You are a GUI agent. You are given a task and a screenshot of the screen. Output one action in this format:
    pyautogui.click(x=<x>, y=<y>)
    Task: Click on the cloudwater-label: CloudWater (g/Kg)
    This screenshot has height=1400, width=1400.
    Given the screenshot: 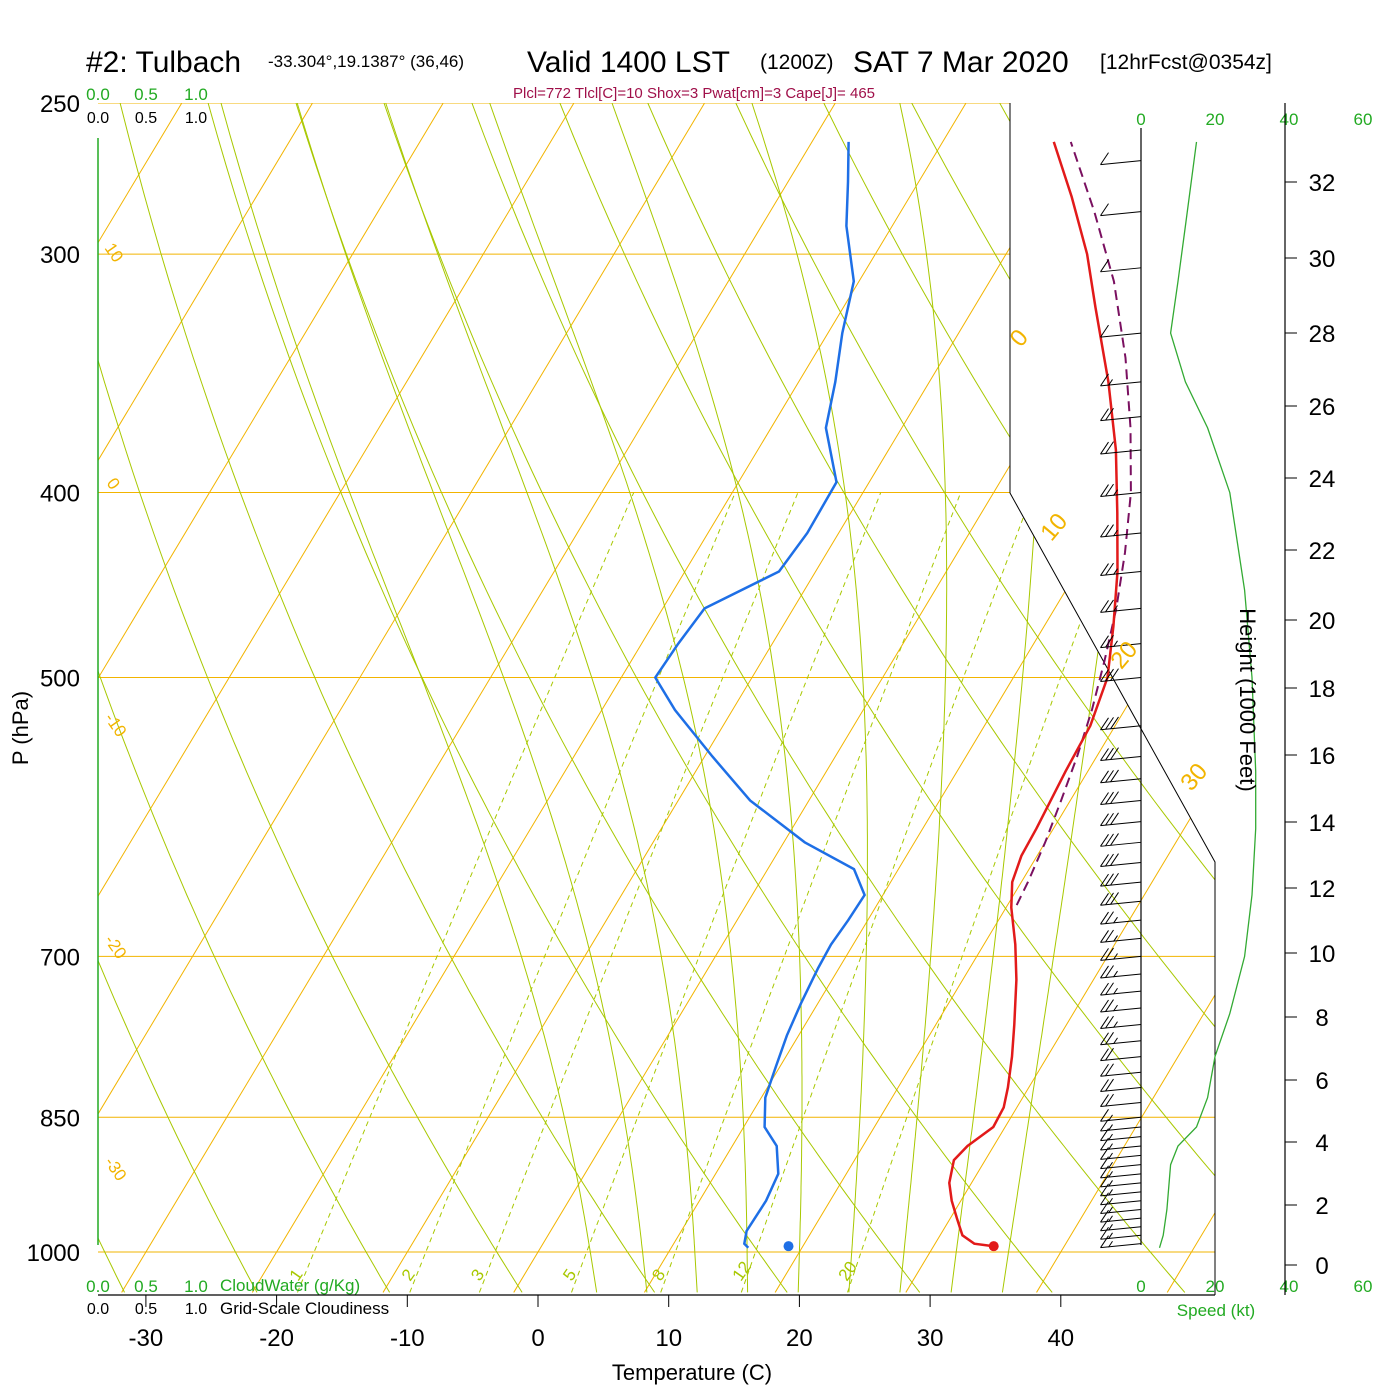 What is the action you would take?
    pyautogui.click(x=290, y=1285)
    